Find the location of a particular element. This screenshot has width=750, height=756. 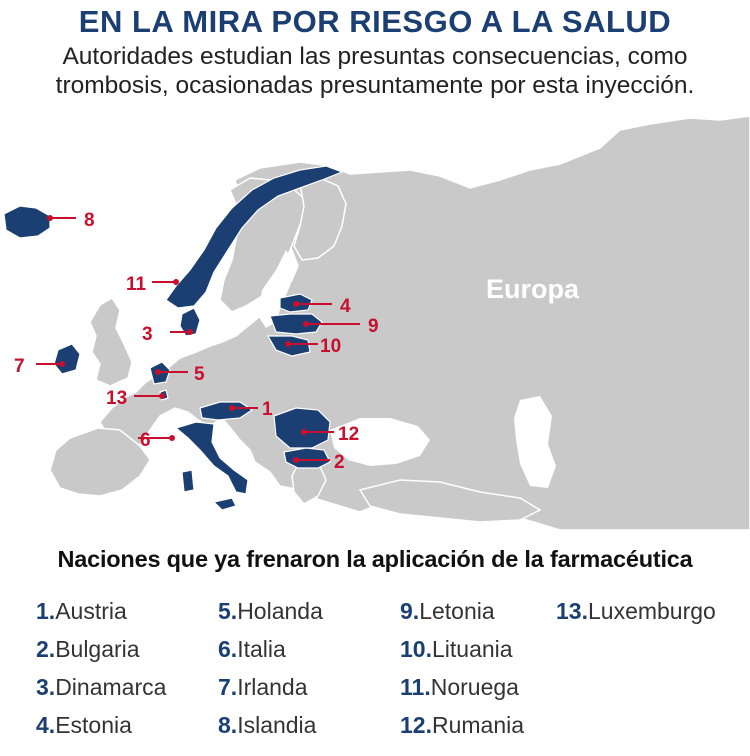

country-sicilia is located at coordinates (224, 504).